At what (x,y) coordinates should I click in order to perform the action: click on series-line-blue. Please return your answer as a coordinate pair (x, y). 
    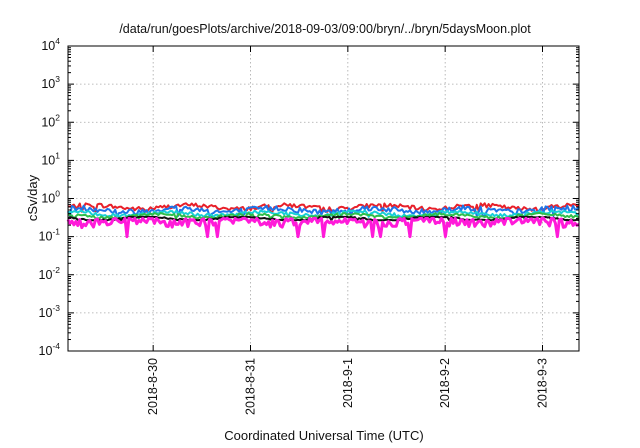
    Looking at the image, I should click on (323, 210).